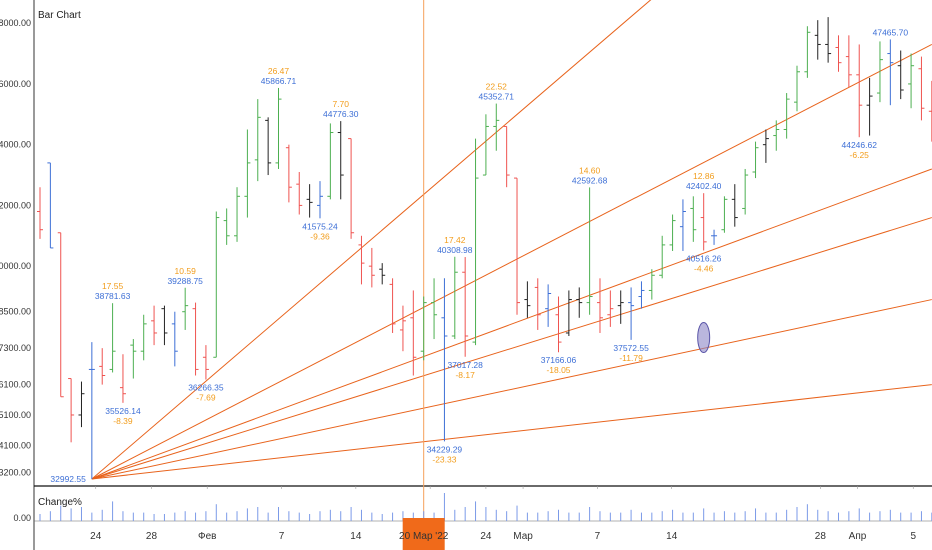 The height and width of the screenshot is (550, 932). Describe the element at coordinates (465, 365) in the screenshot. I see `annotation-label: 37017.28` at that location.